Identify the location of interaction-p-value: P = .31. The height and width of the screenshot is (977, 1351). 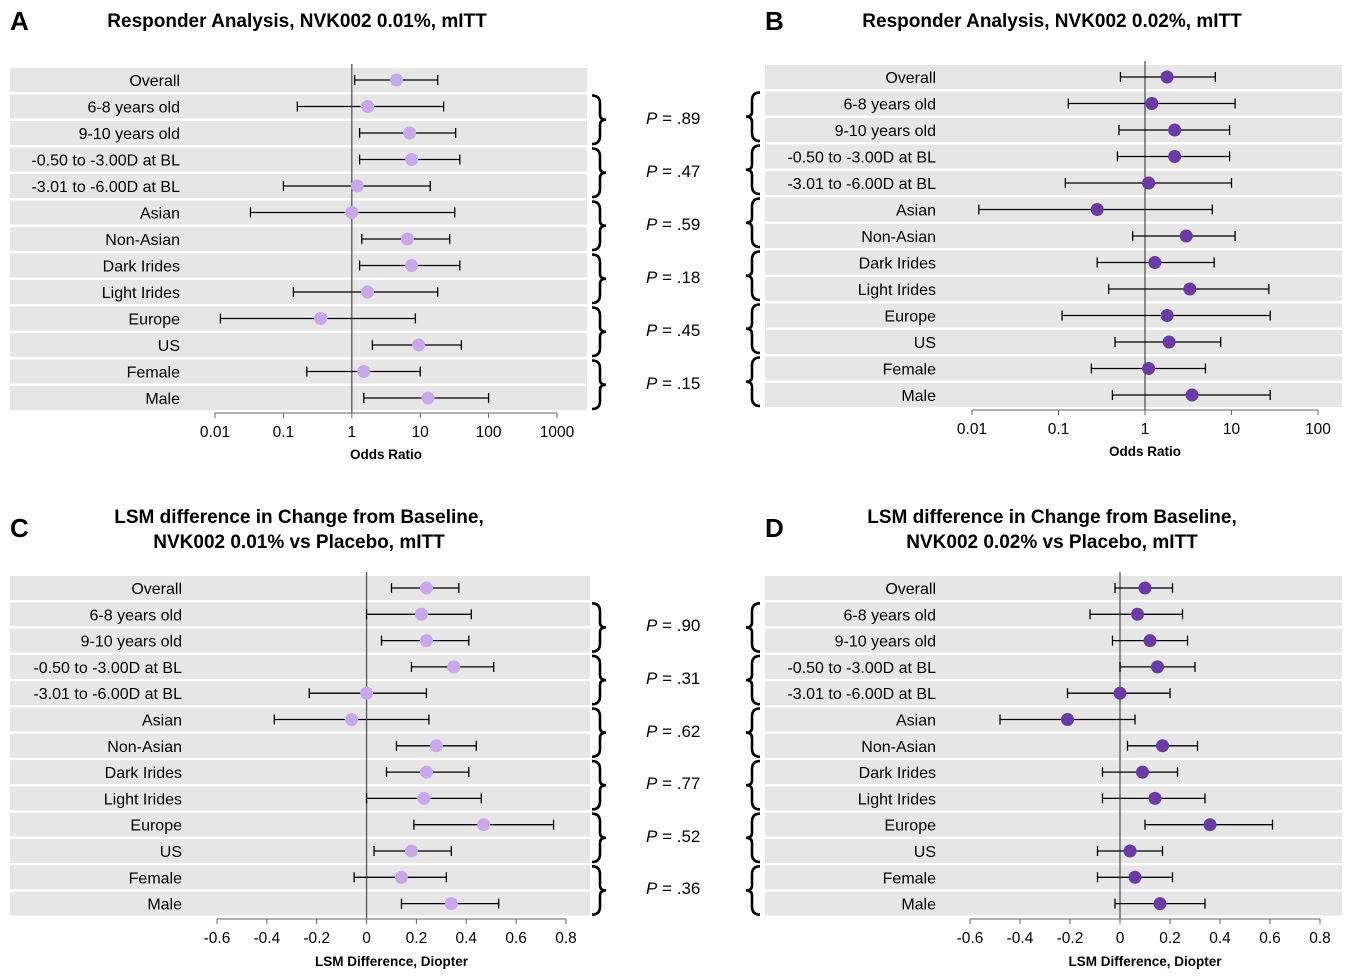
(673, 679).